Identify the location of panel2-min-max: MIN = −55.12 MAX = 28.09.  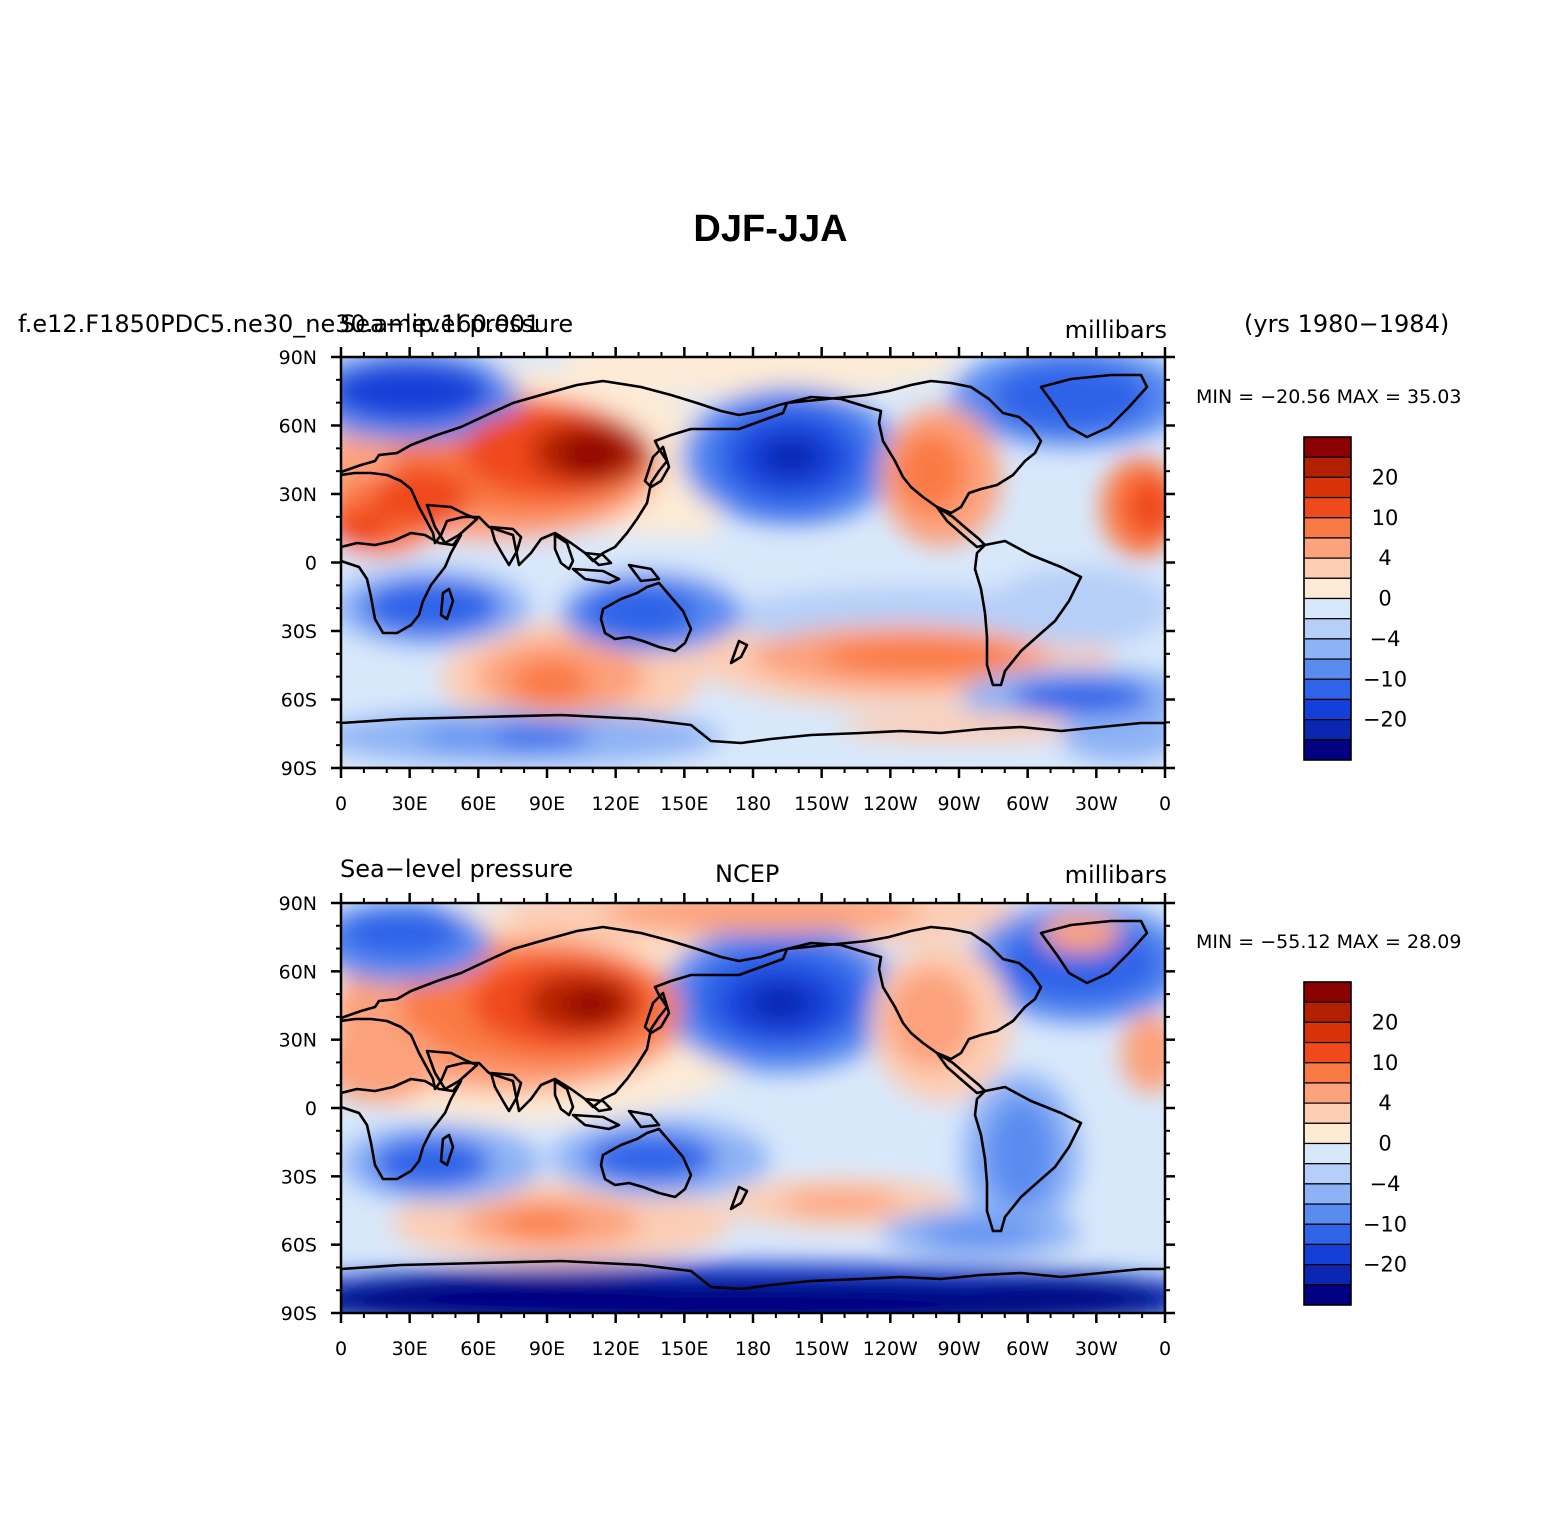
(1328, 942).